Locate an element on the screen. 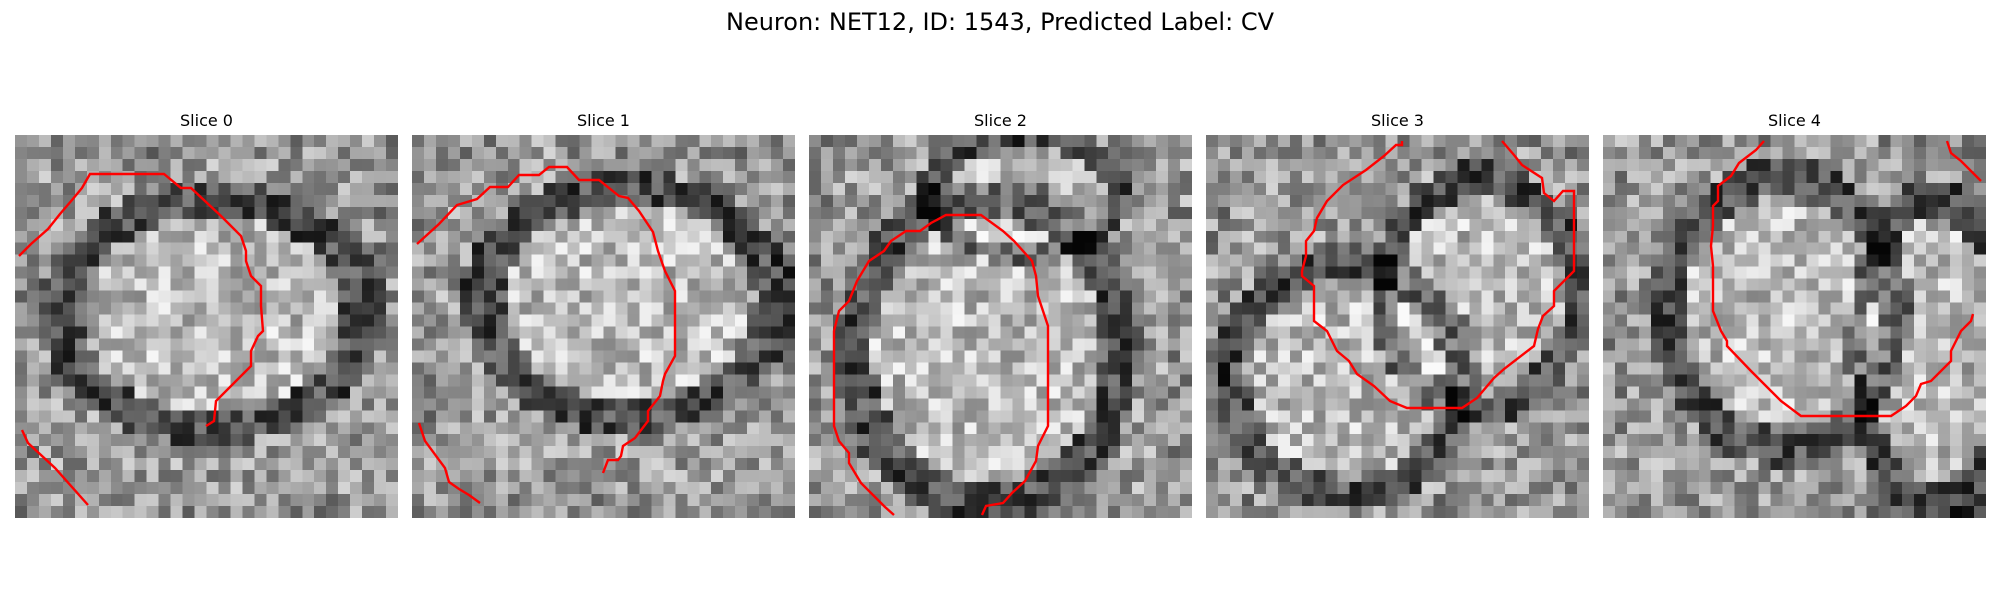  slice-title: Slice 2 is located at coordinates (1000, 120).